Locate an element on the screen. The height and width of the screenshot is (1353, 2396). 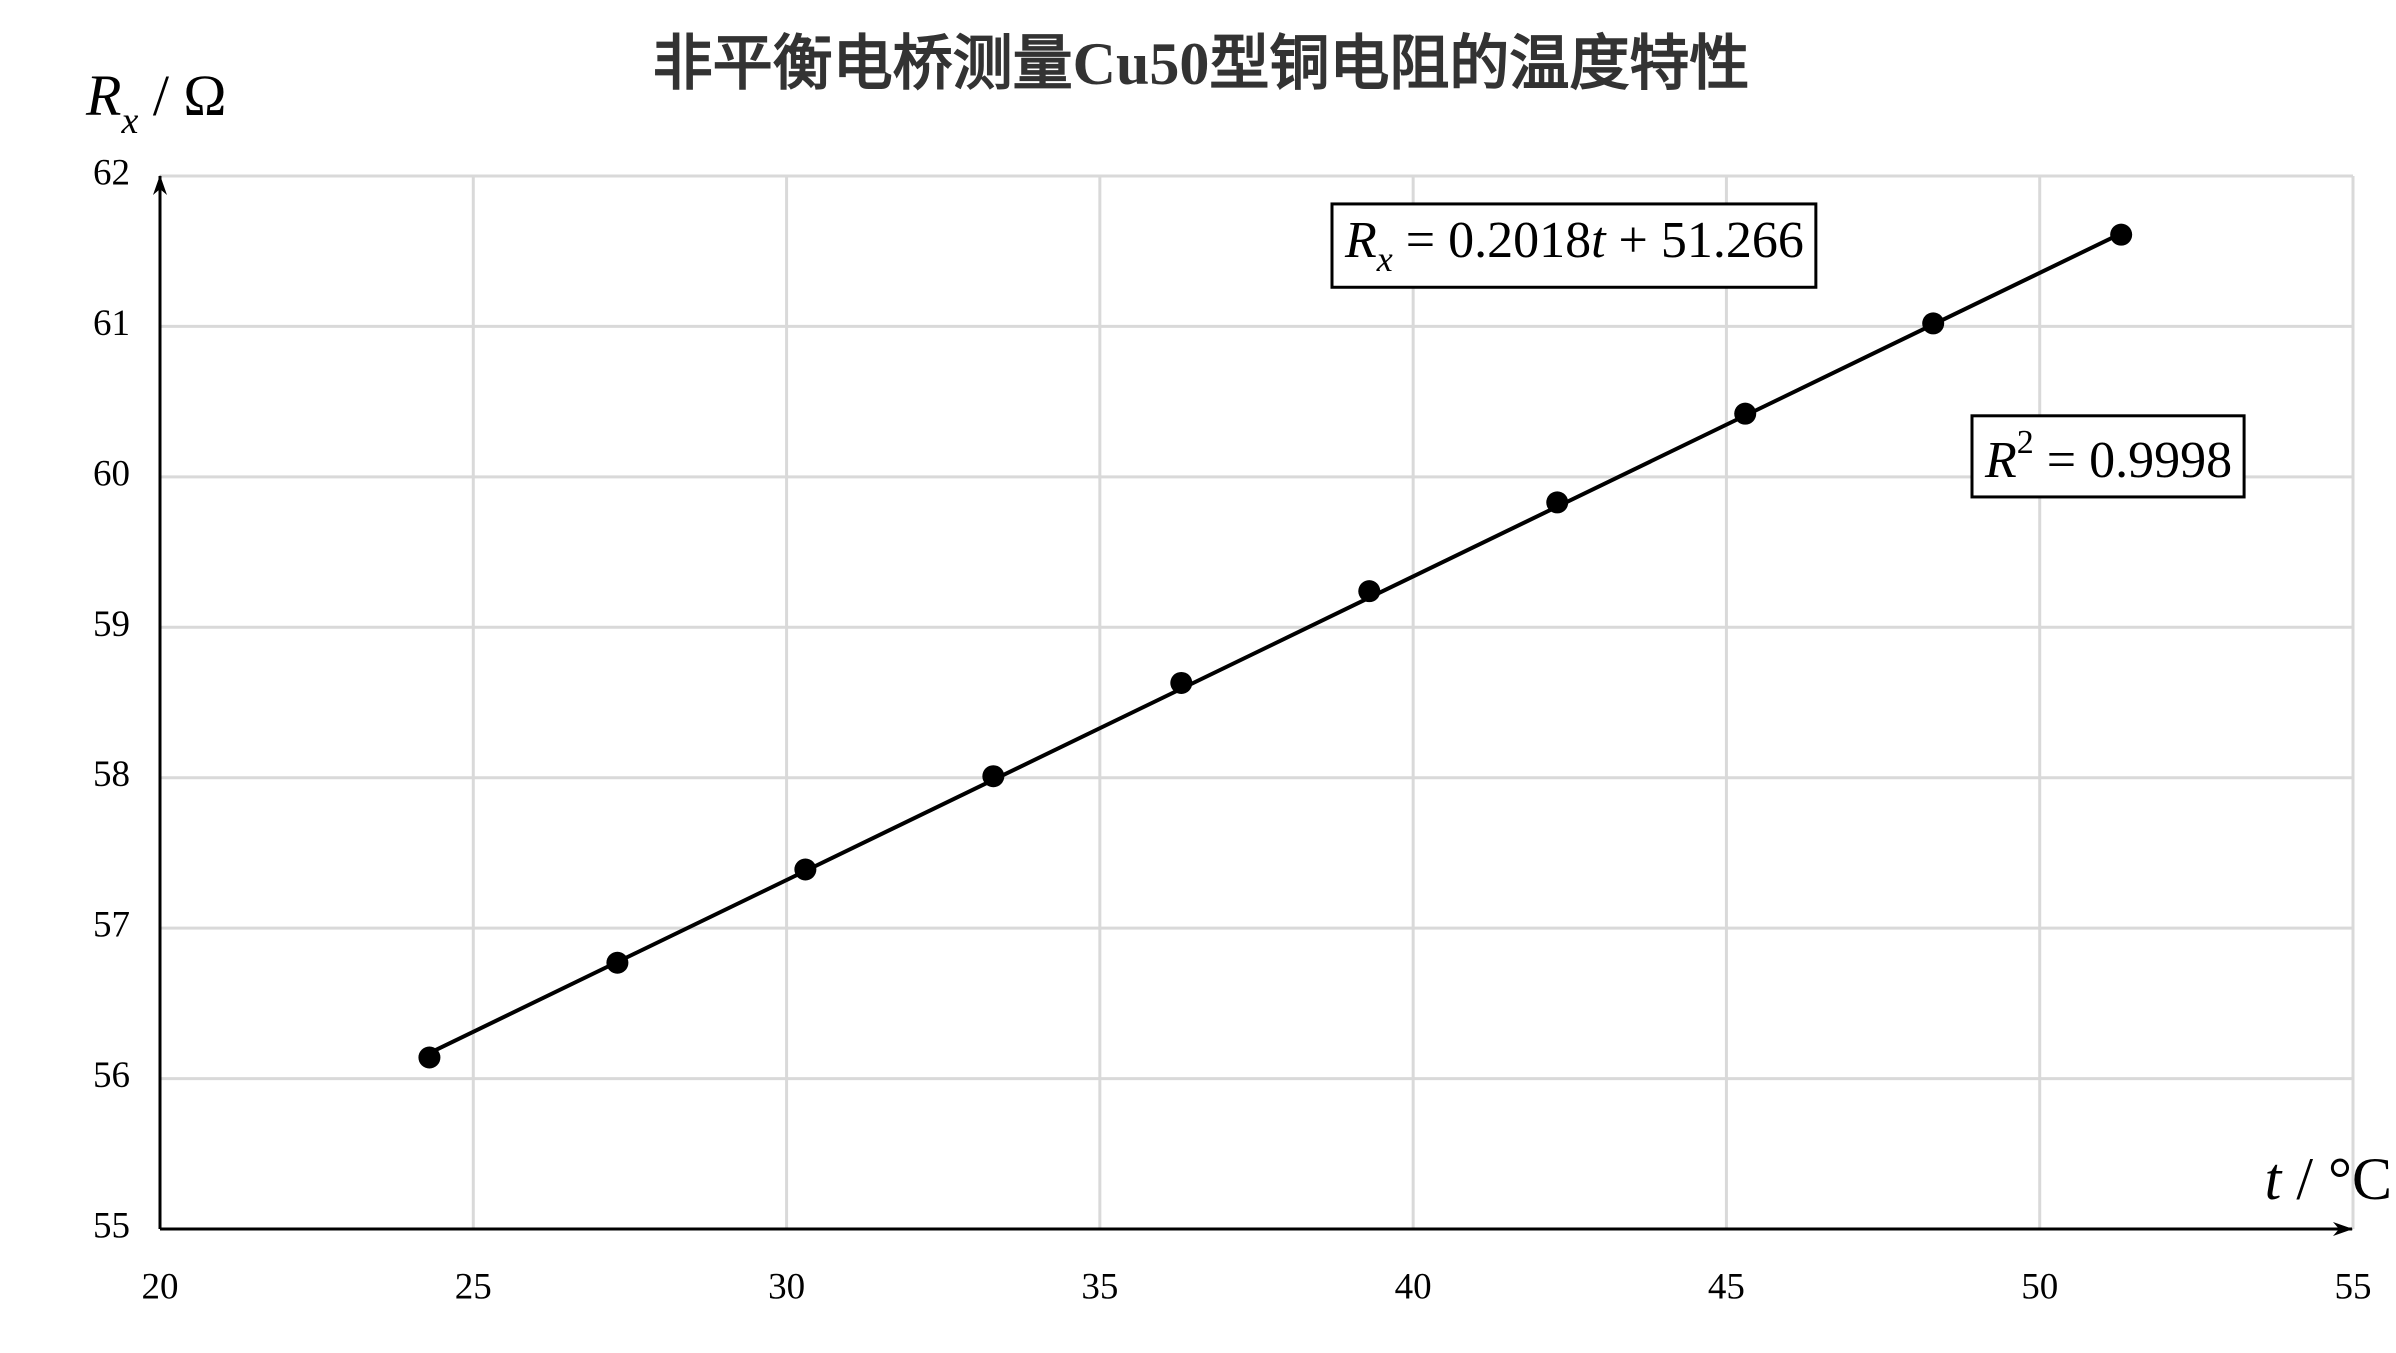
y-tick-label: 60 is located at coordinates (111, 473).